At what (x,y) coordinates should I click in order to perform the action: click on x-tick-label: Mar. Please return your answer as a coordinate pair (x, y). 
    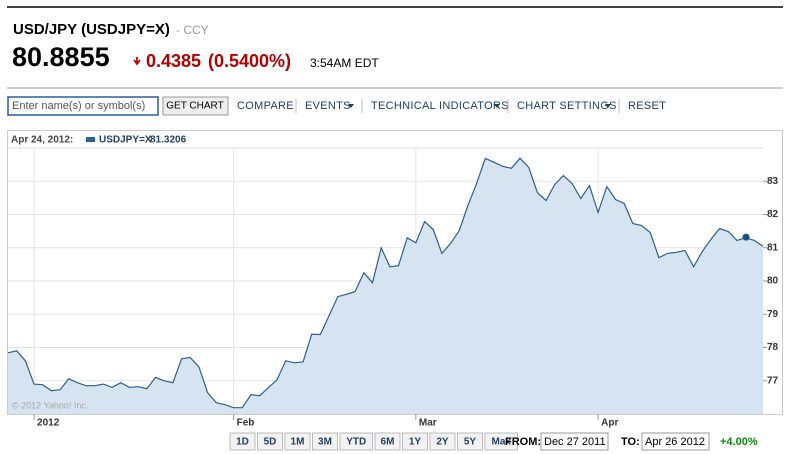
    Looking at the image, I should click on (428, 423).